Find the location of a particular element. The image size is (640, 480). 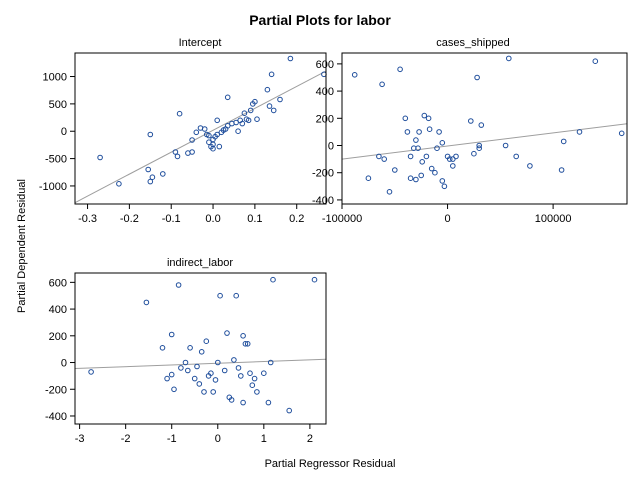

y-tick-label: -500 is located at coordinates (56, 160).